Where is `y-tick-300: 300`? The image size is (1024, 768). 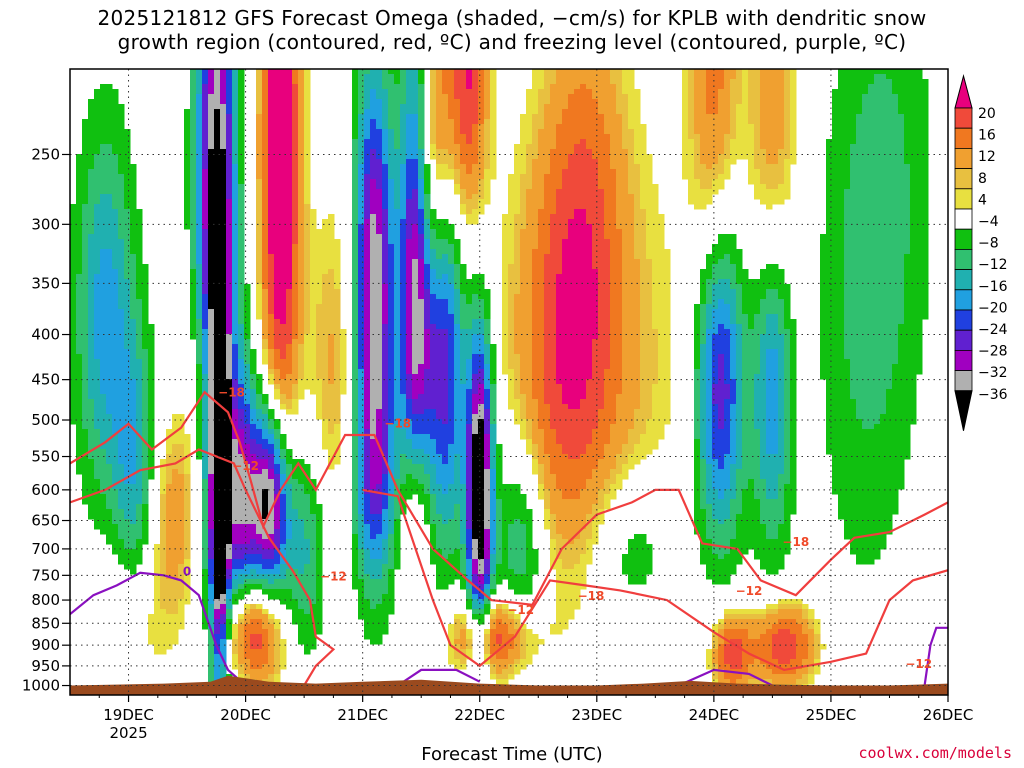
y-tick-300: 300 is located at coordinates (45, 224).